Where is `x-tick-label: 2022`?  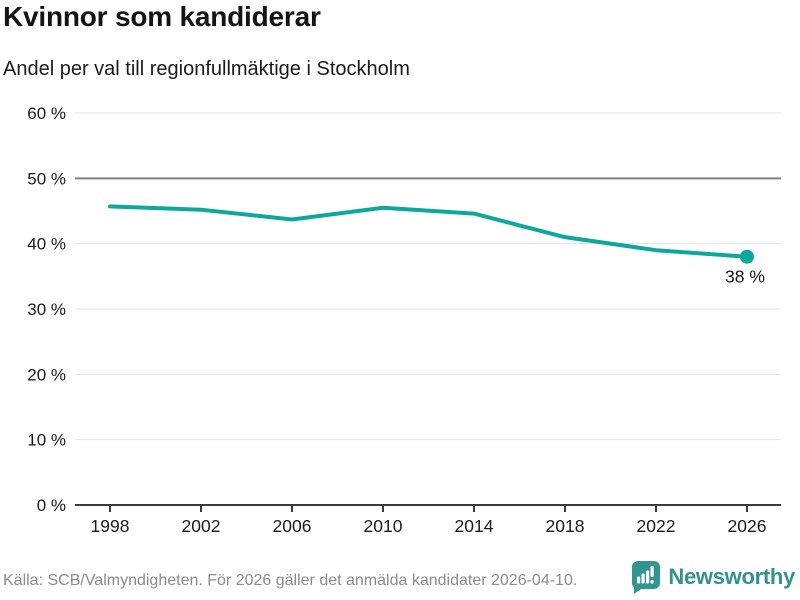 x-tick-label: 2022 is located at coordinates (656, 526).